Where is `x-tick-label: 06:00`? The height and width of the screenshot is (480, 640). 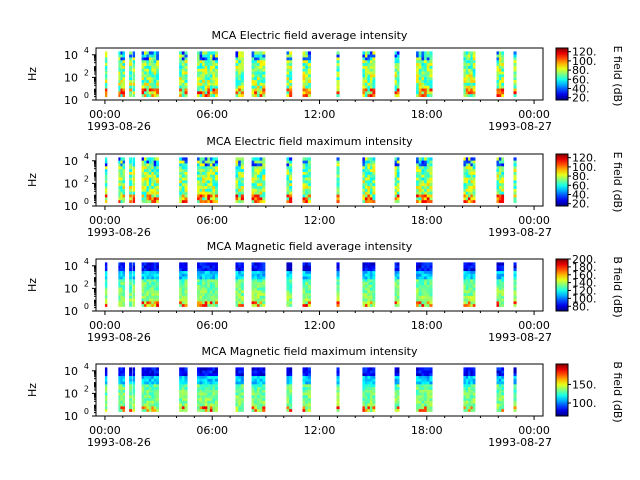
x-tick-label: 06:00 is located at coordinates (212, 325).